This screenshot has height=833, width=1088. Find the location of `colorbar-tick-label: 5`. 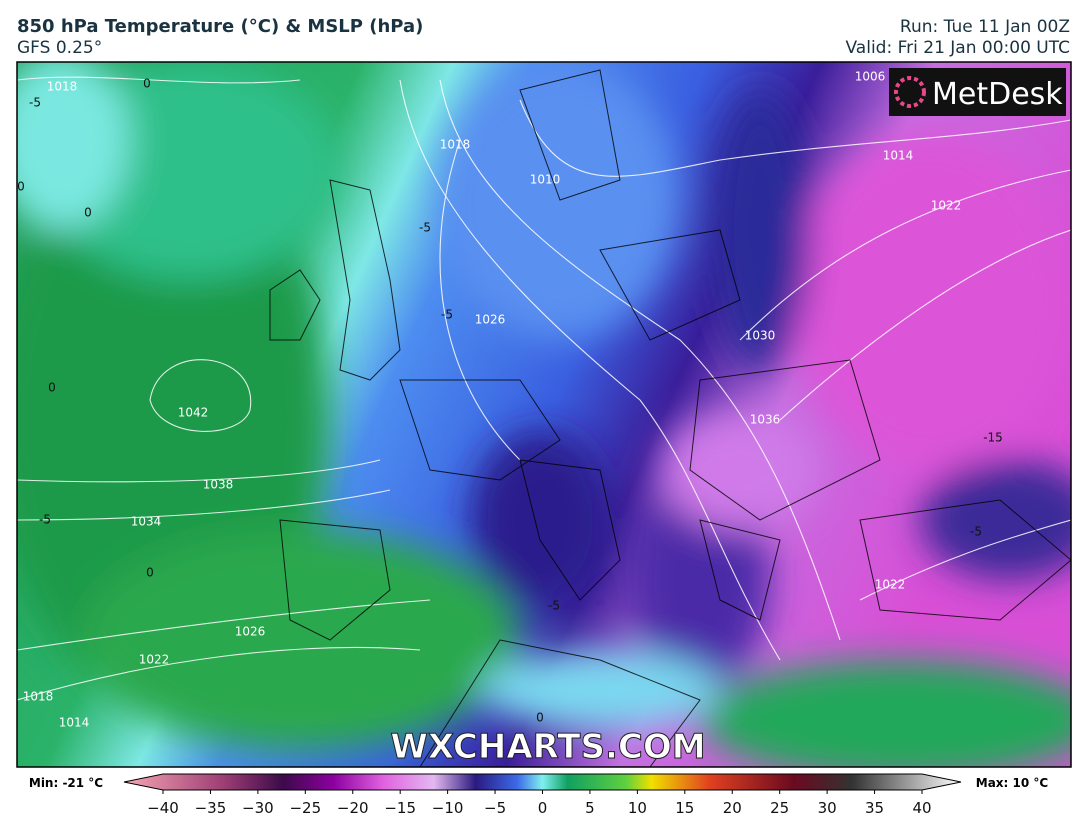

colorbar-tick-label: 5 is located at coordinates (590, 808).